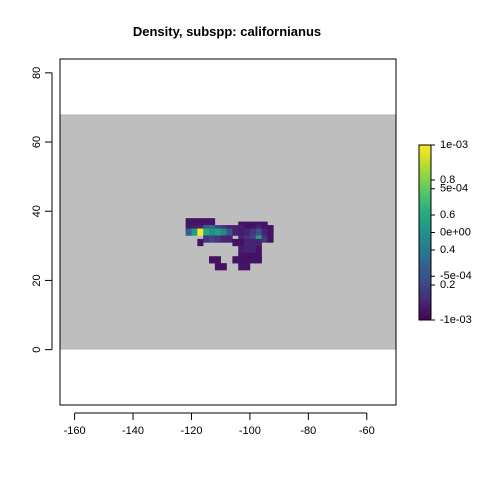 This screenshot has width=480, height=480. What do you see at coordinates (456, 320) in the screenshot?
I see `colorbar-label-primary: -1e-03` at bounding box center [456, 320].